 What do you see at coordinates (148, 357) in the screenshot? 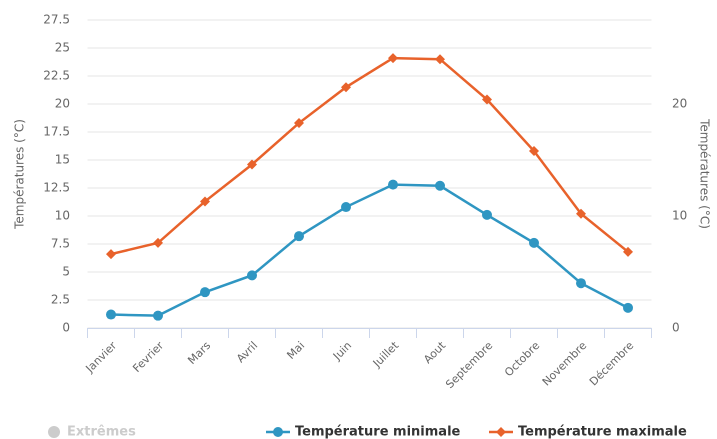
I see `x-tick-label: Fevrier` at bounding box center [148, 357].